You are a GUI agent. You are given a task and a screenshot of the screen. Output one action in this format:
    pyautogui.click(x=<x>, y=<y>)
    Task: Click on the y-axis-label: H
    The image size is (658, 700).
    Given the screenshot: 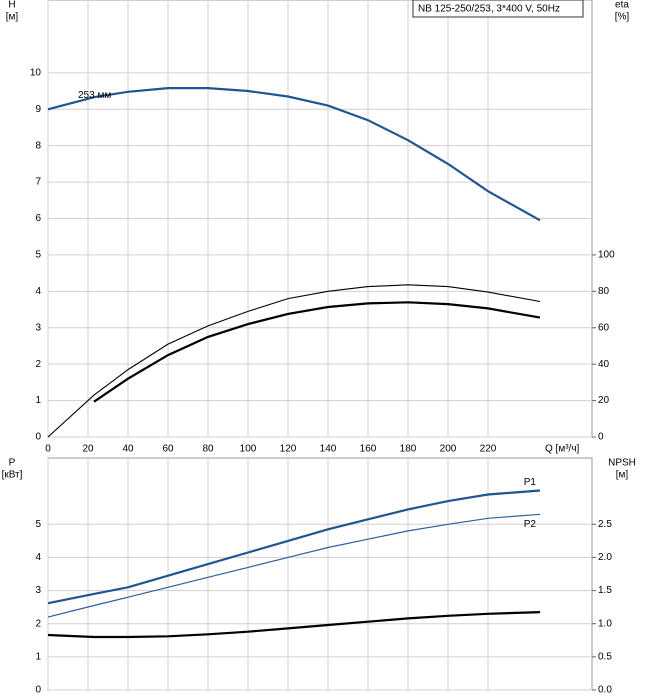 What is the action you would take?
    pyautogui.click(x=11, y=5)
    